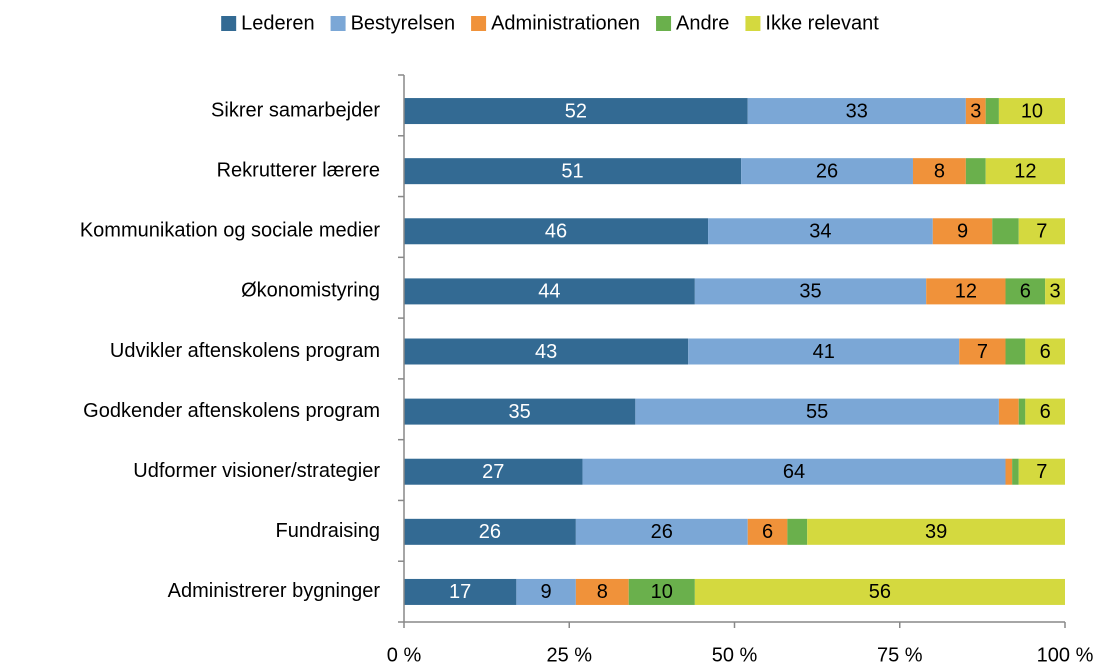 Image resolution: width=1100 pixels, height=668 pixels. I want to click on data-label: 56, so click(880, 592).